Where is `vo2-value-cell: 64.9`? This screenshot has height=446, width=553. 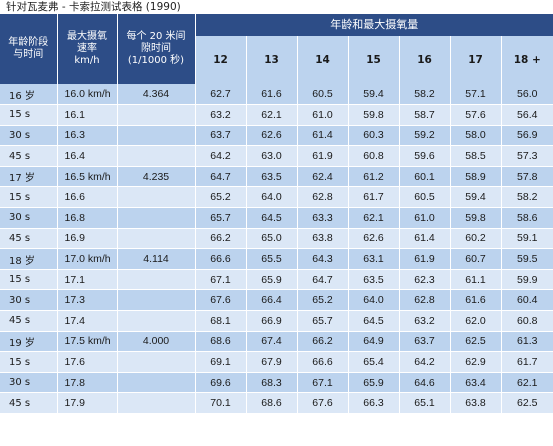
vo2-value-cell: 64.9 is located at coordinates (374, 342).